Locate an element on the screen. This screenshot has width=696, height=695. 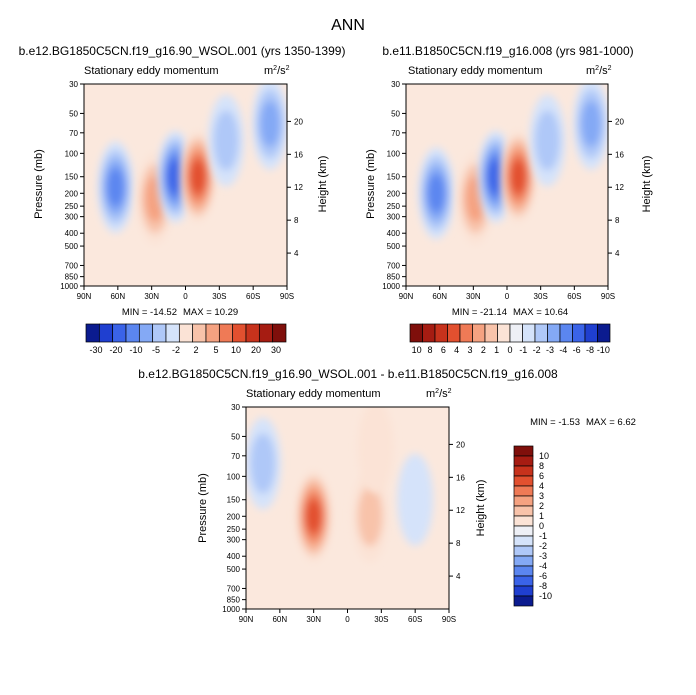
colorbar-label: 8 is located at coordinates (429, 350).